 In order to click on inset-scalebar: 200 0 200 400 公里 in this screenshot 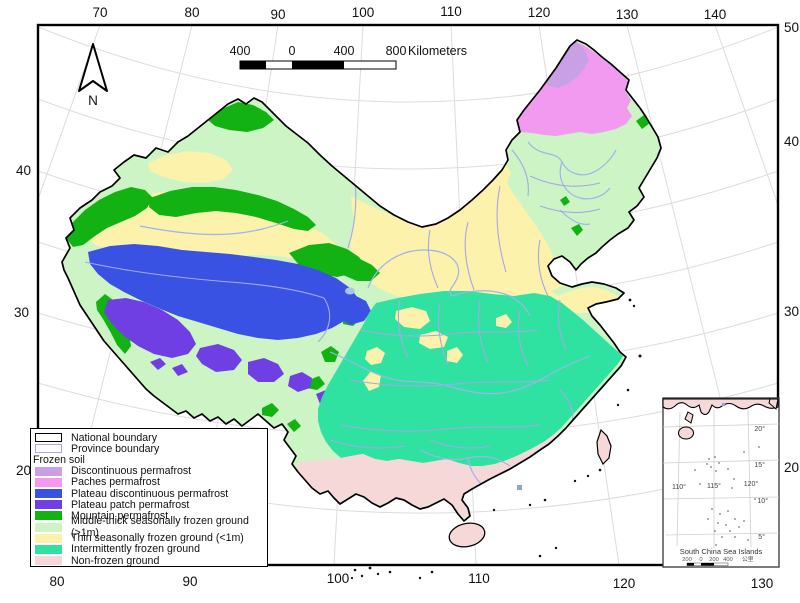, I will do `click(718, 561)`.